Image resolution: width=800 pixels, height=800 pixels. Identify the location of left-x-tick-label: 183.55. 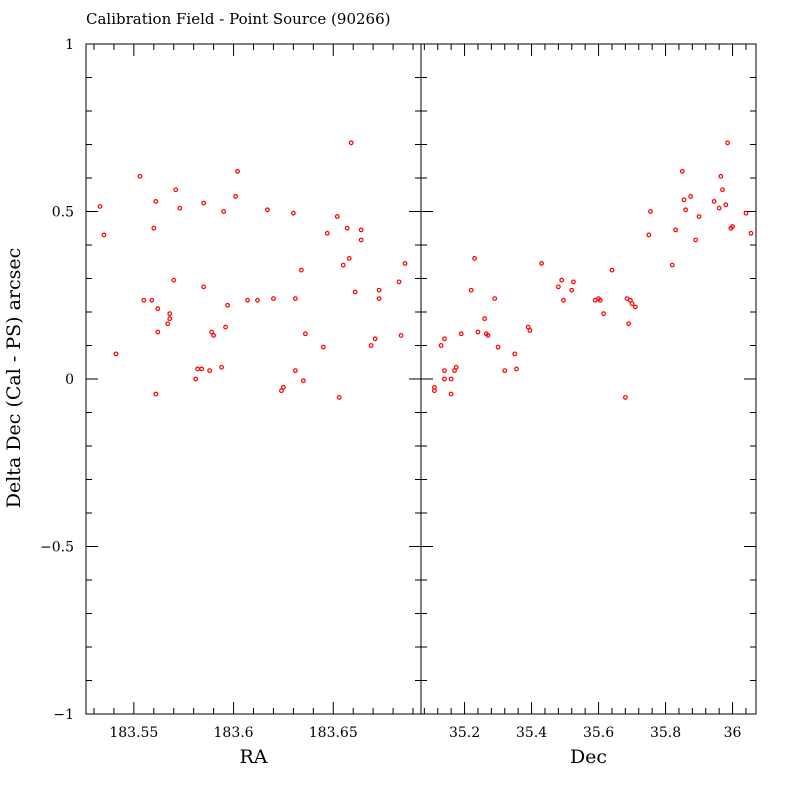
(133, 733).